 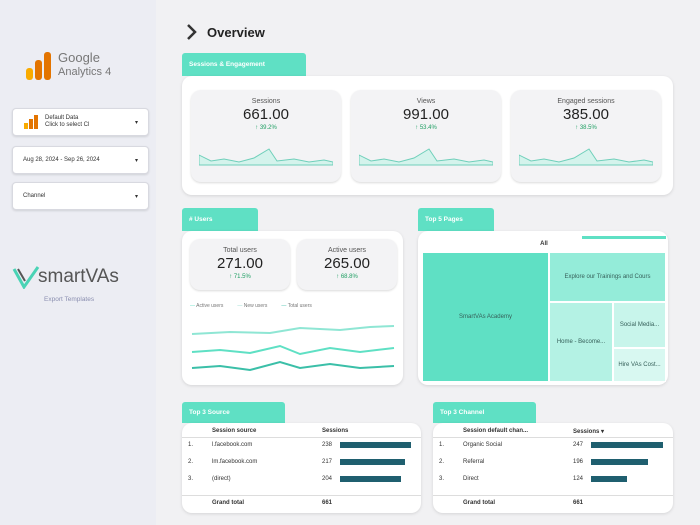 What do you see at coordinates (544, 244) in the screenshot?
I see `treemap-root: All` at bounding box center [544, 244].